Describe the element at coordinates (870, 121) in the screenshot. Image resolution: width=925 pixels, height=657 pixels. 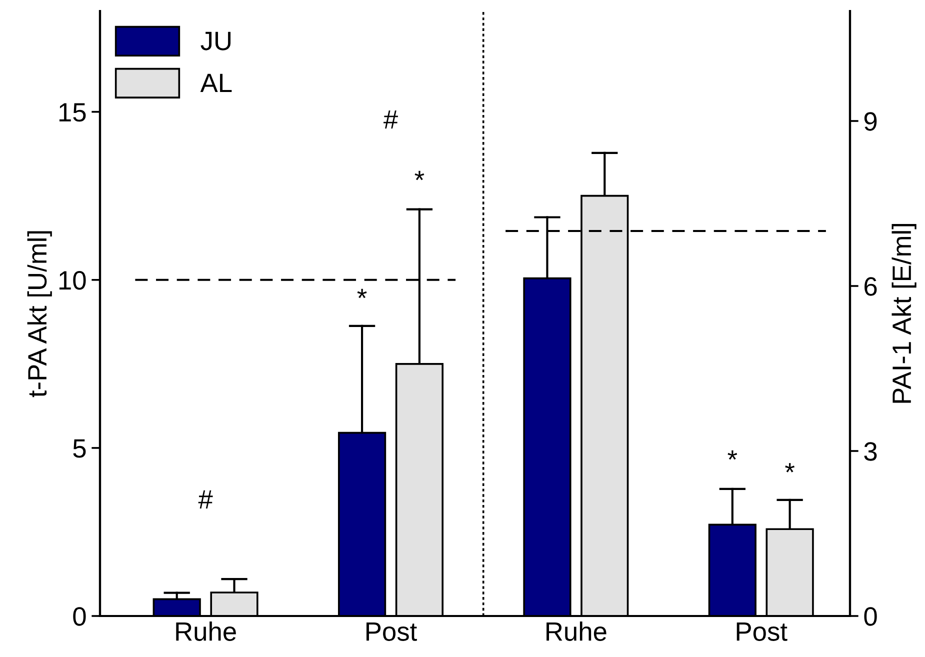
I see `y2-tick-label: 9` at that location.